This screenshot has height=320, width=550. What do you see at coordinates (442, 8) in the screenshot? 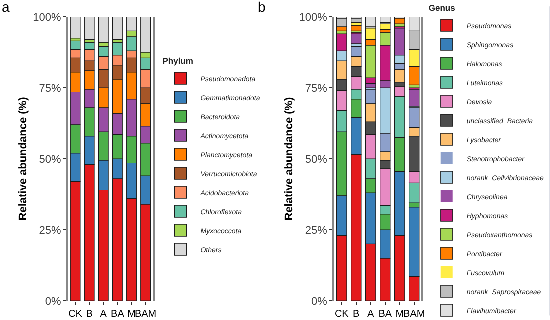
I see `legend-title: Genus` at bounding box center [442, 8].